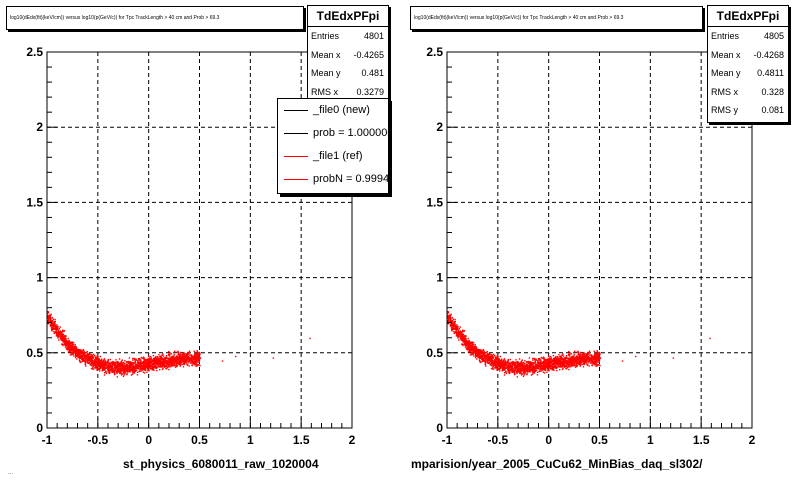 The image size is (800, 480). What do you see at coordinates (352, 440) in the screenshot?
I see `x-tick-label: 2` at bounding box center [352, 440].